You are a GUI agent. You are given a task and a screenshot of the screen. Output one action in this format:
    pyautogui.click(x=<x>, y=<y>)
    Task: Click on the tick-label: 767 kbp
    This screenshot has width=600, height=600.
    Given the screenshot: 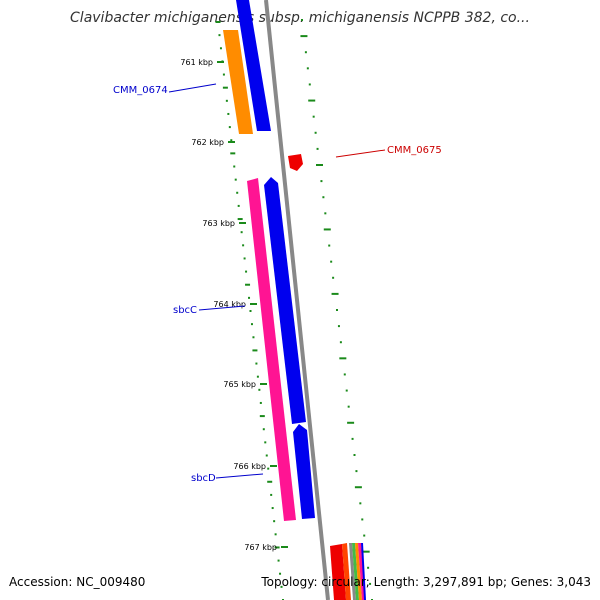 What is the action you would take?
    pyautogui.click(x=260, y=547)
    